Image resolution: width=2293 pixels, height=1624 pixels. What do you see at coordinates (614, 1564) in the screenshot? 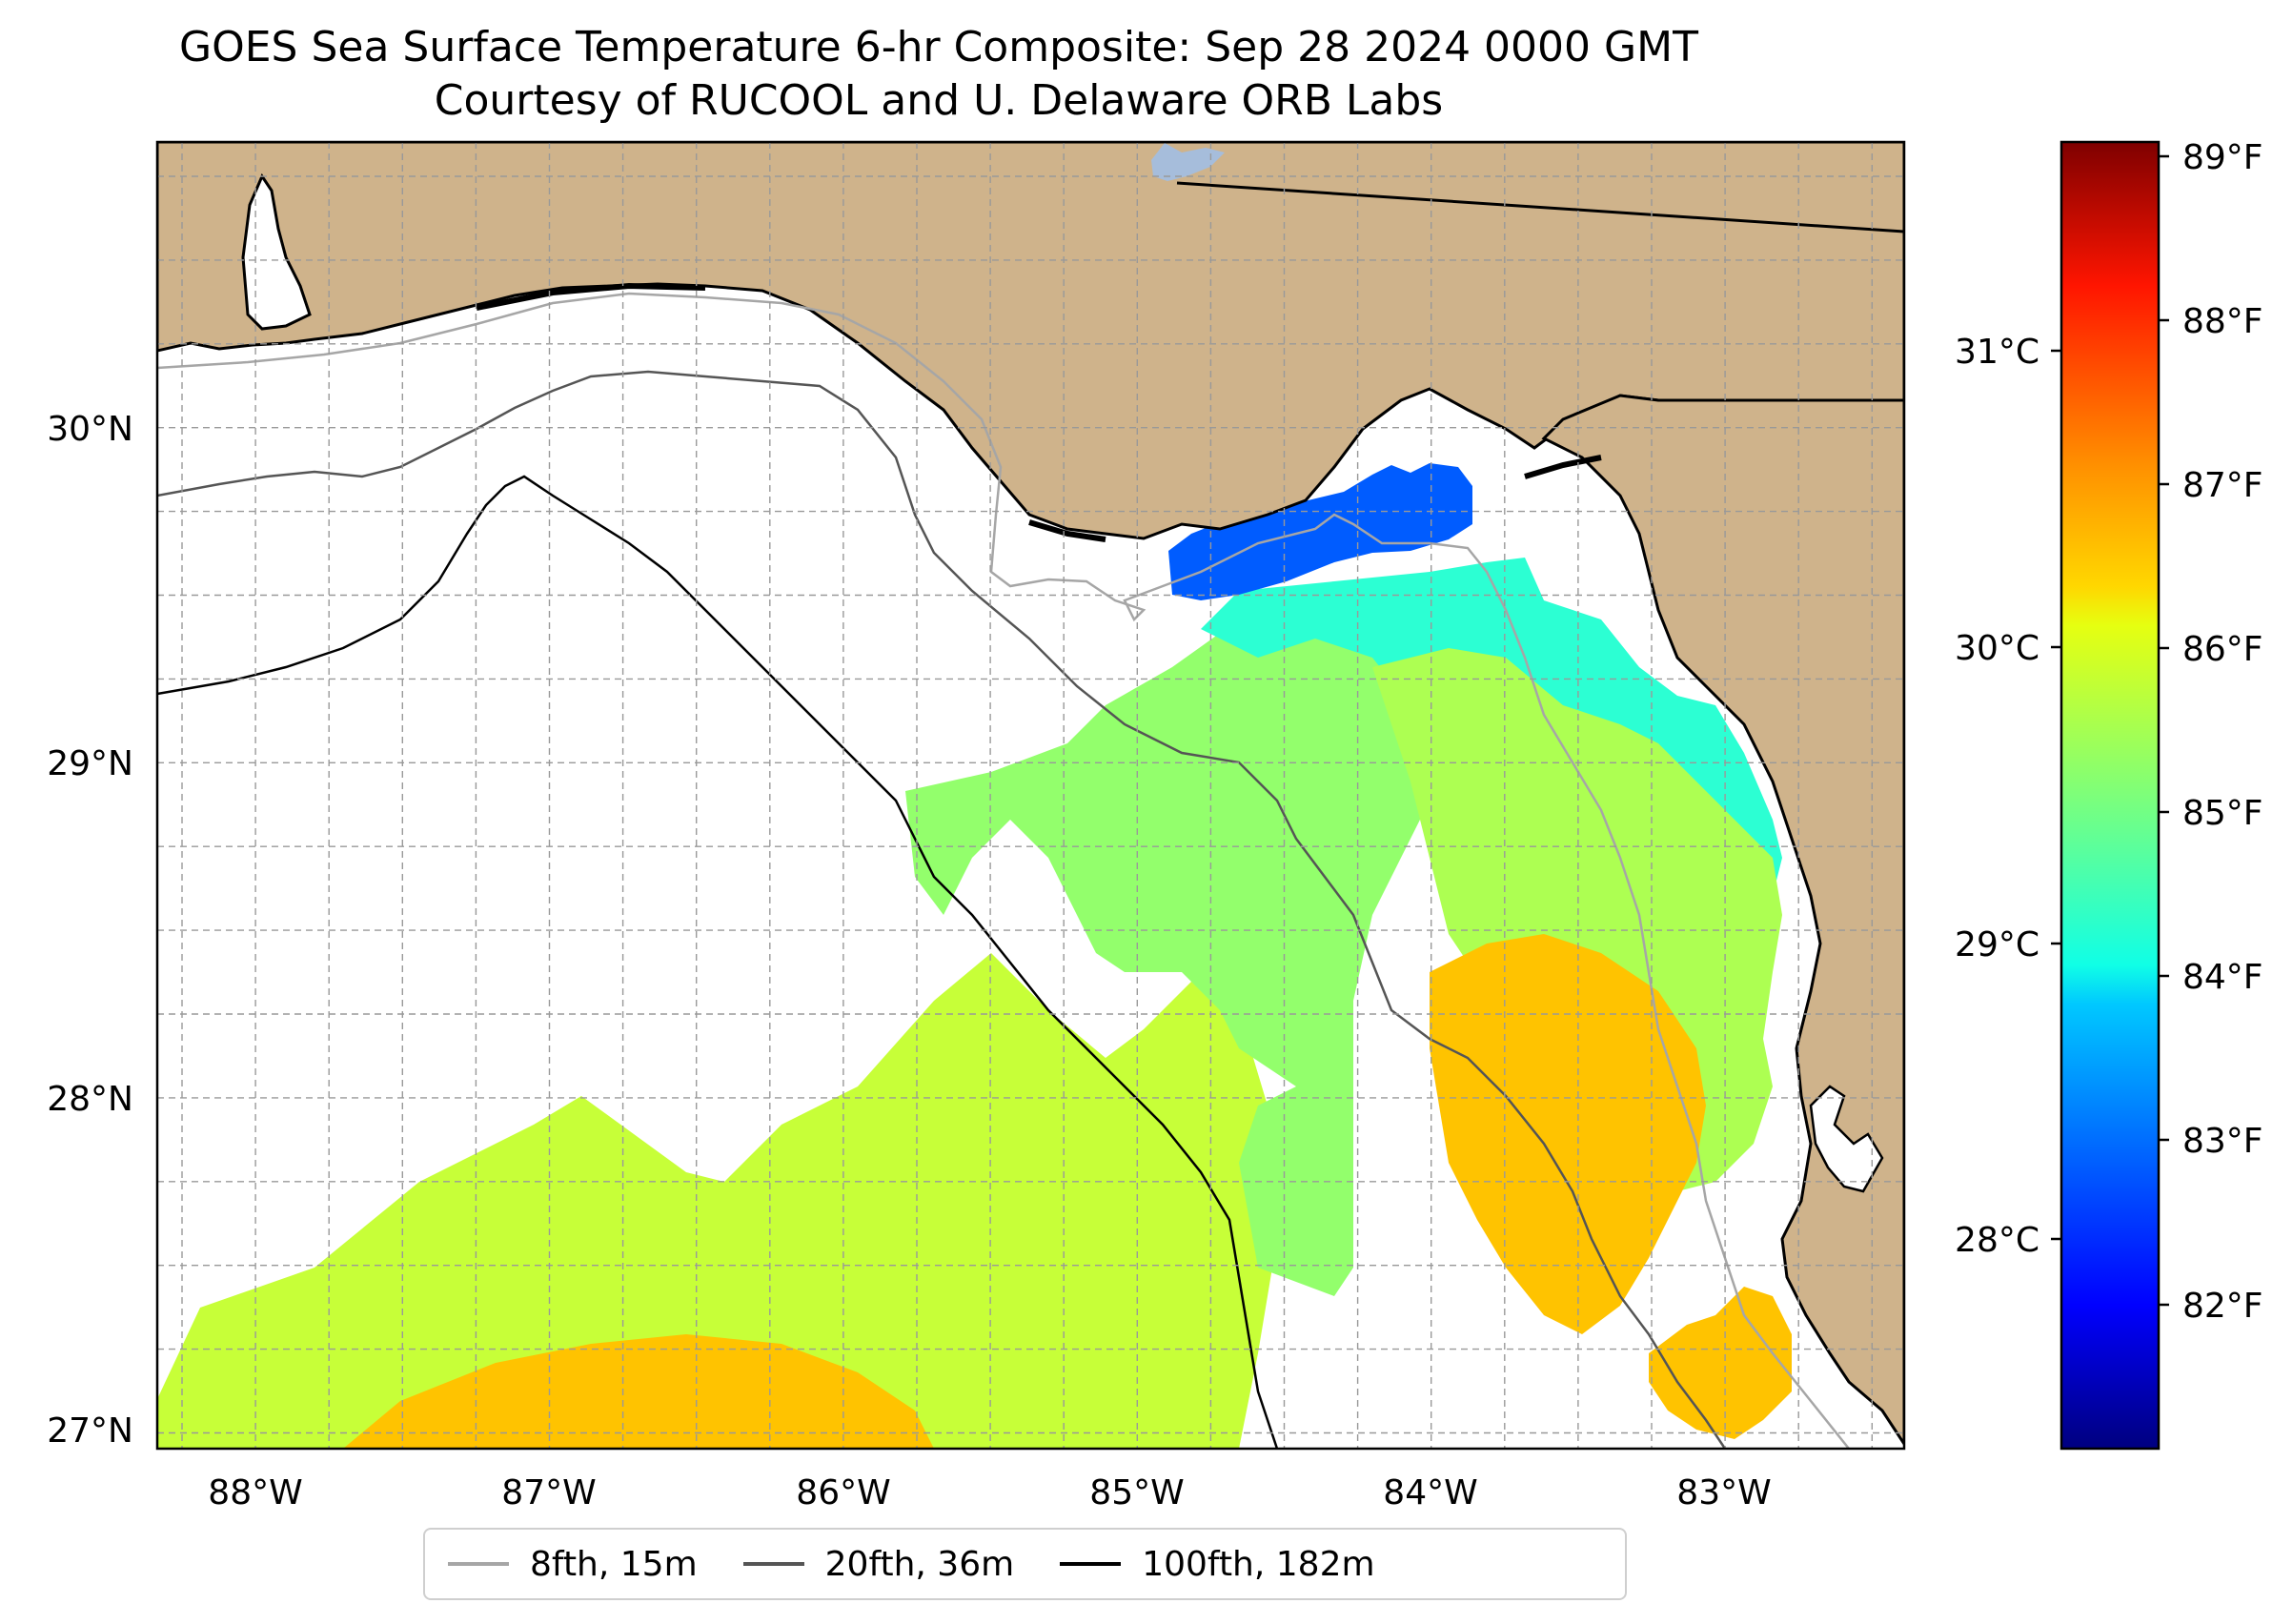
I see `legend-label: 8fth, 15m` at bounding box center [614, 1564].